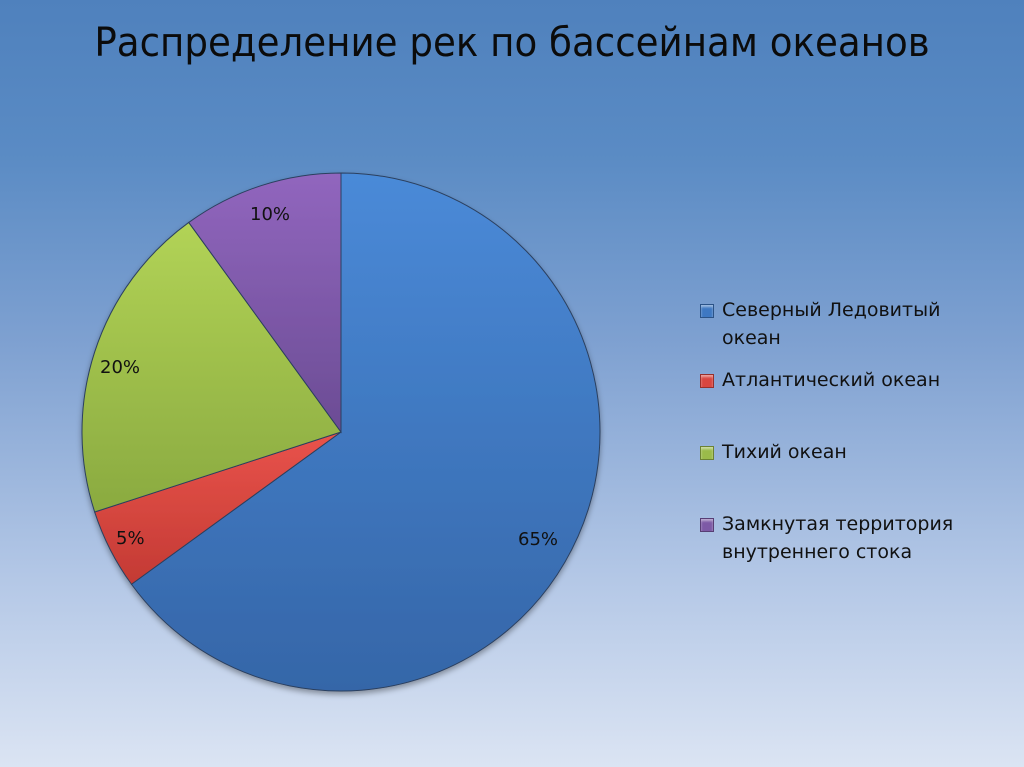 The image size is (1024, 767). What do you see at coordinates (270, 214) in the screenshot?
I see `data-label-inland: 10%` at bounding box center [270, 214].